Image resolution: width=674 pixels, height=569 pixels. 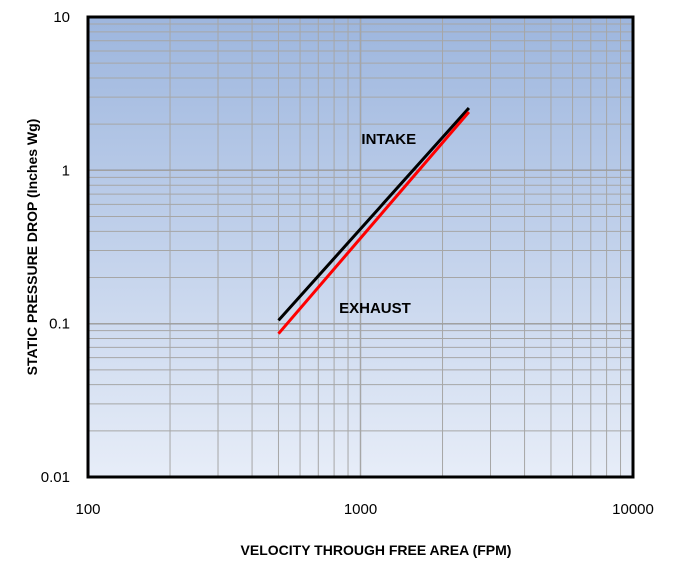 What do you see at coordinates (61, 17) in the screenshot?
I see `y-tick-label: 10` at bounding box center [61, 17].